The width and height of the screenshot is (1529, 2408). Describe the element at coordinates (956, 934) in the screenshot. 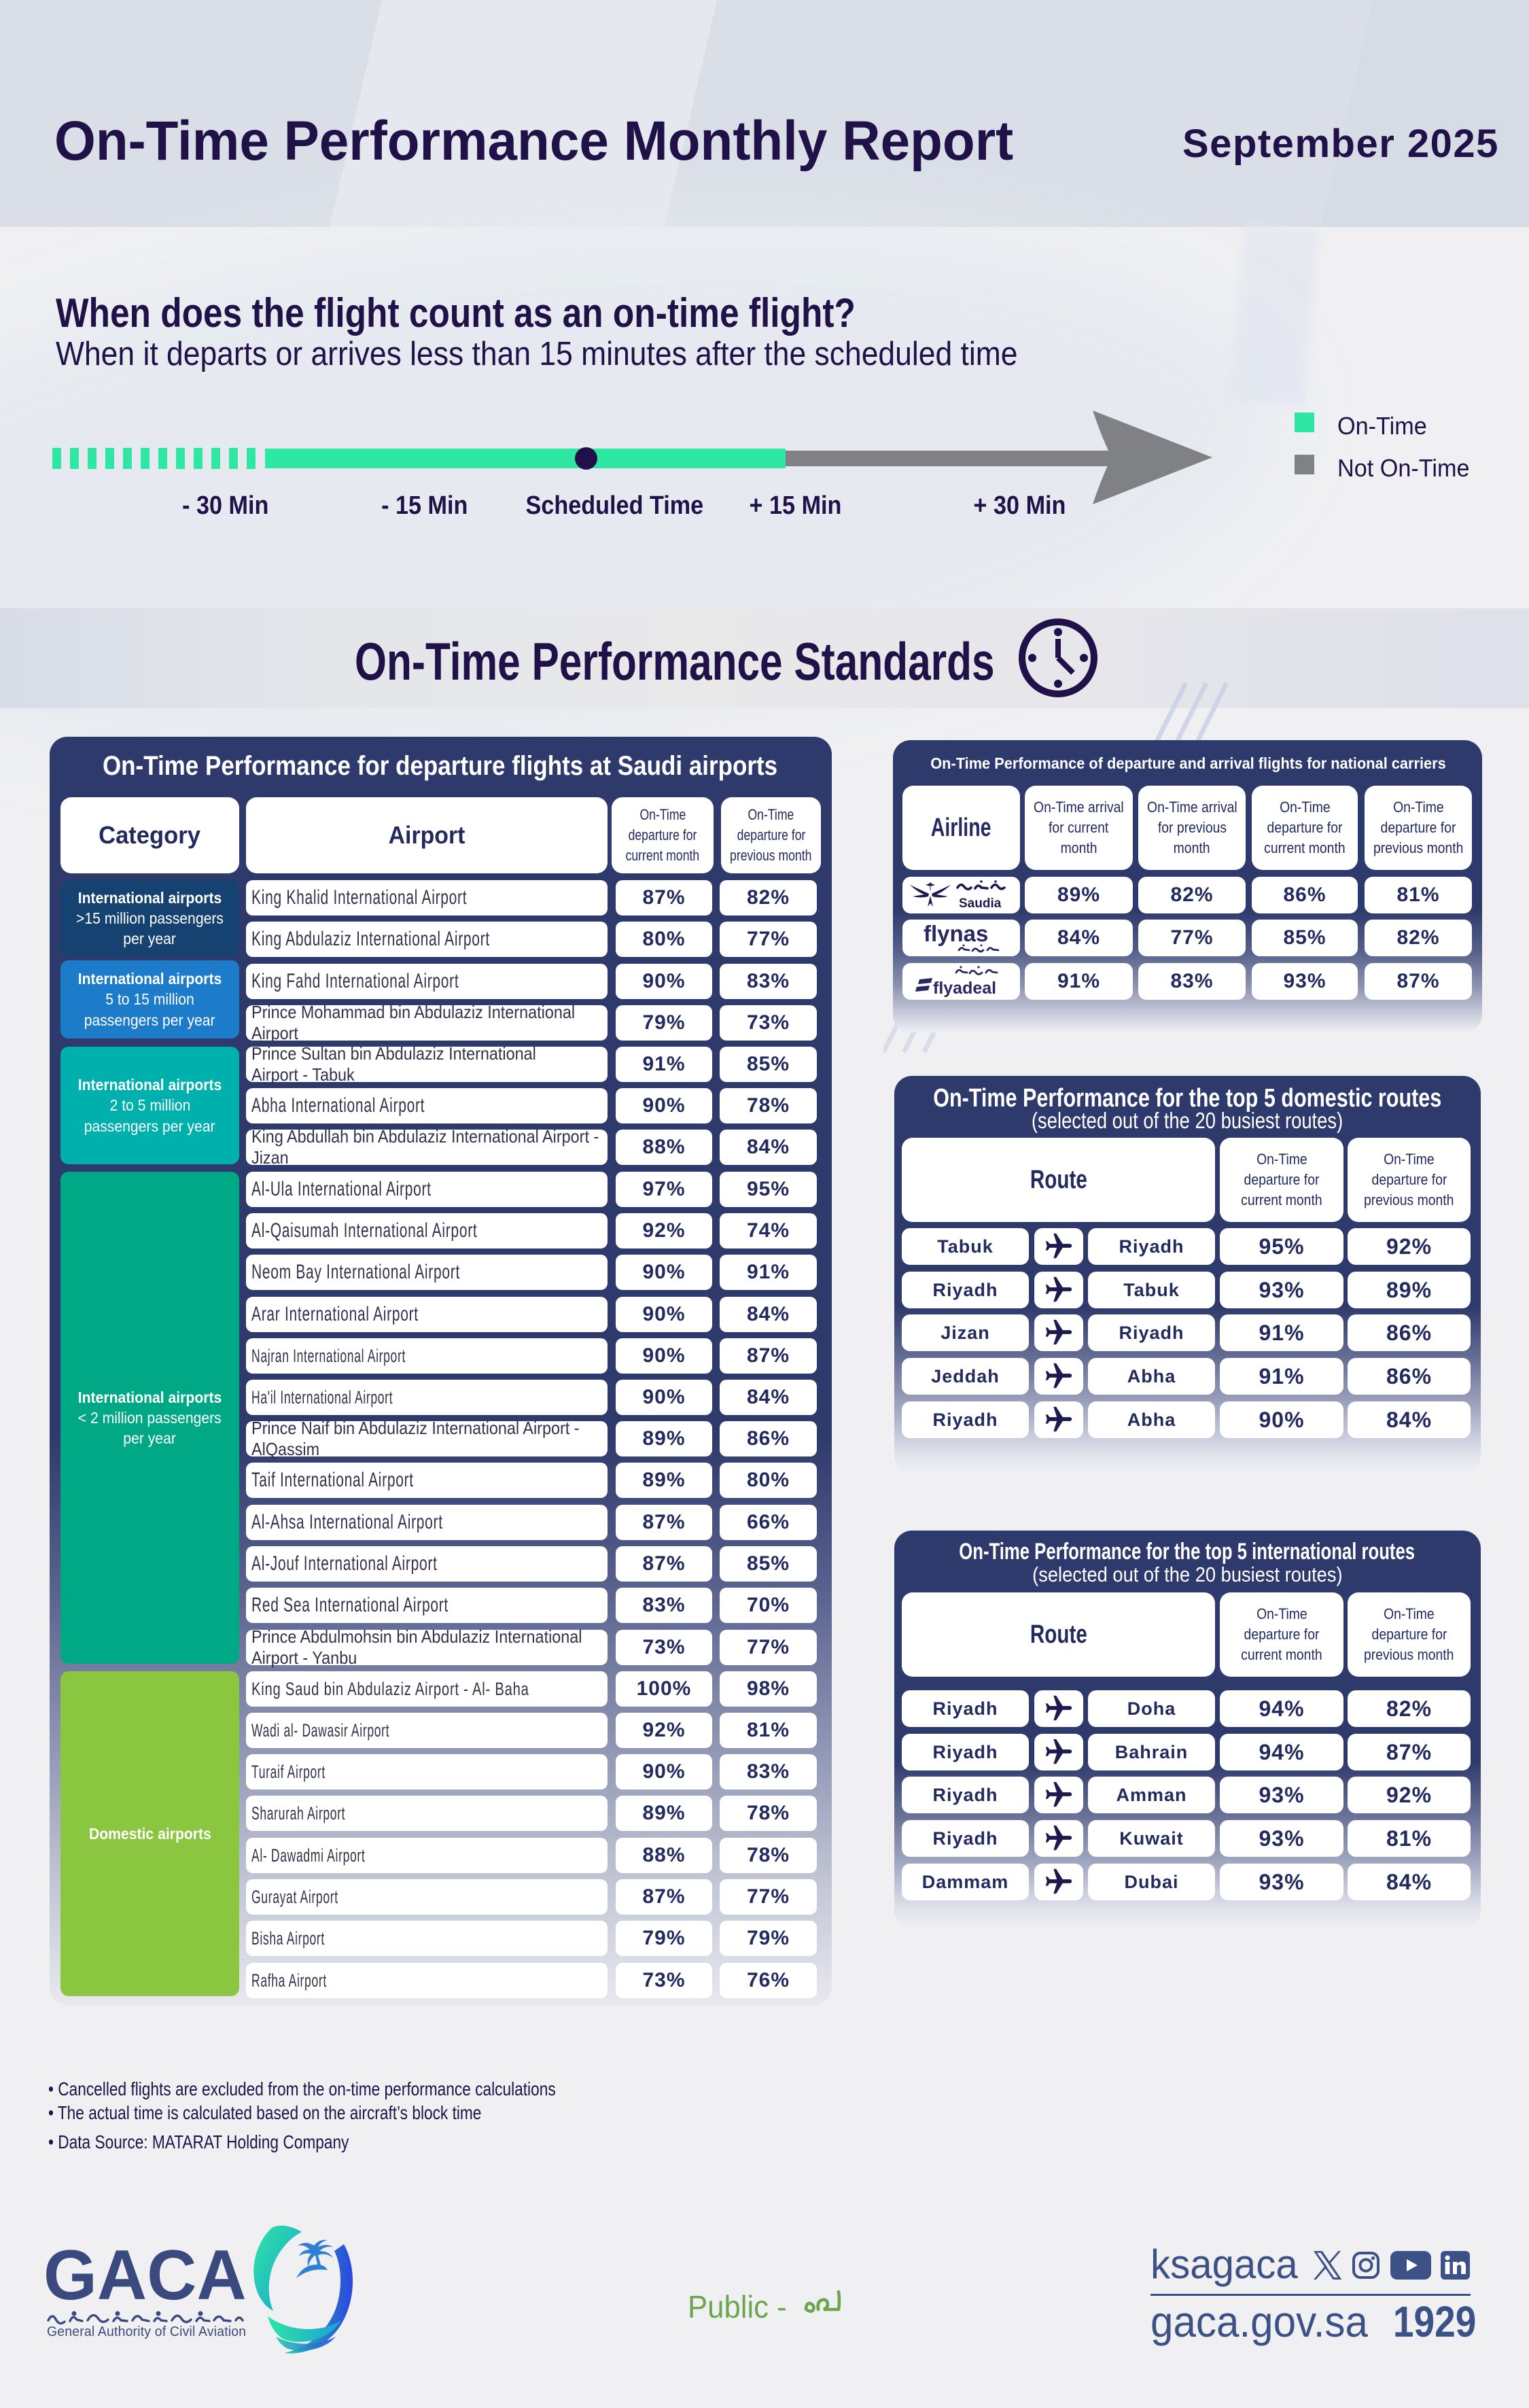

I see `svg-text: flynas` at that location.